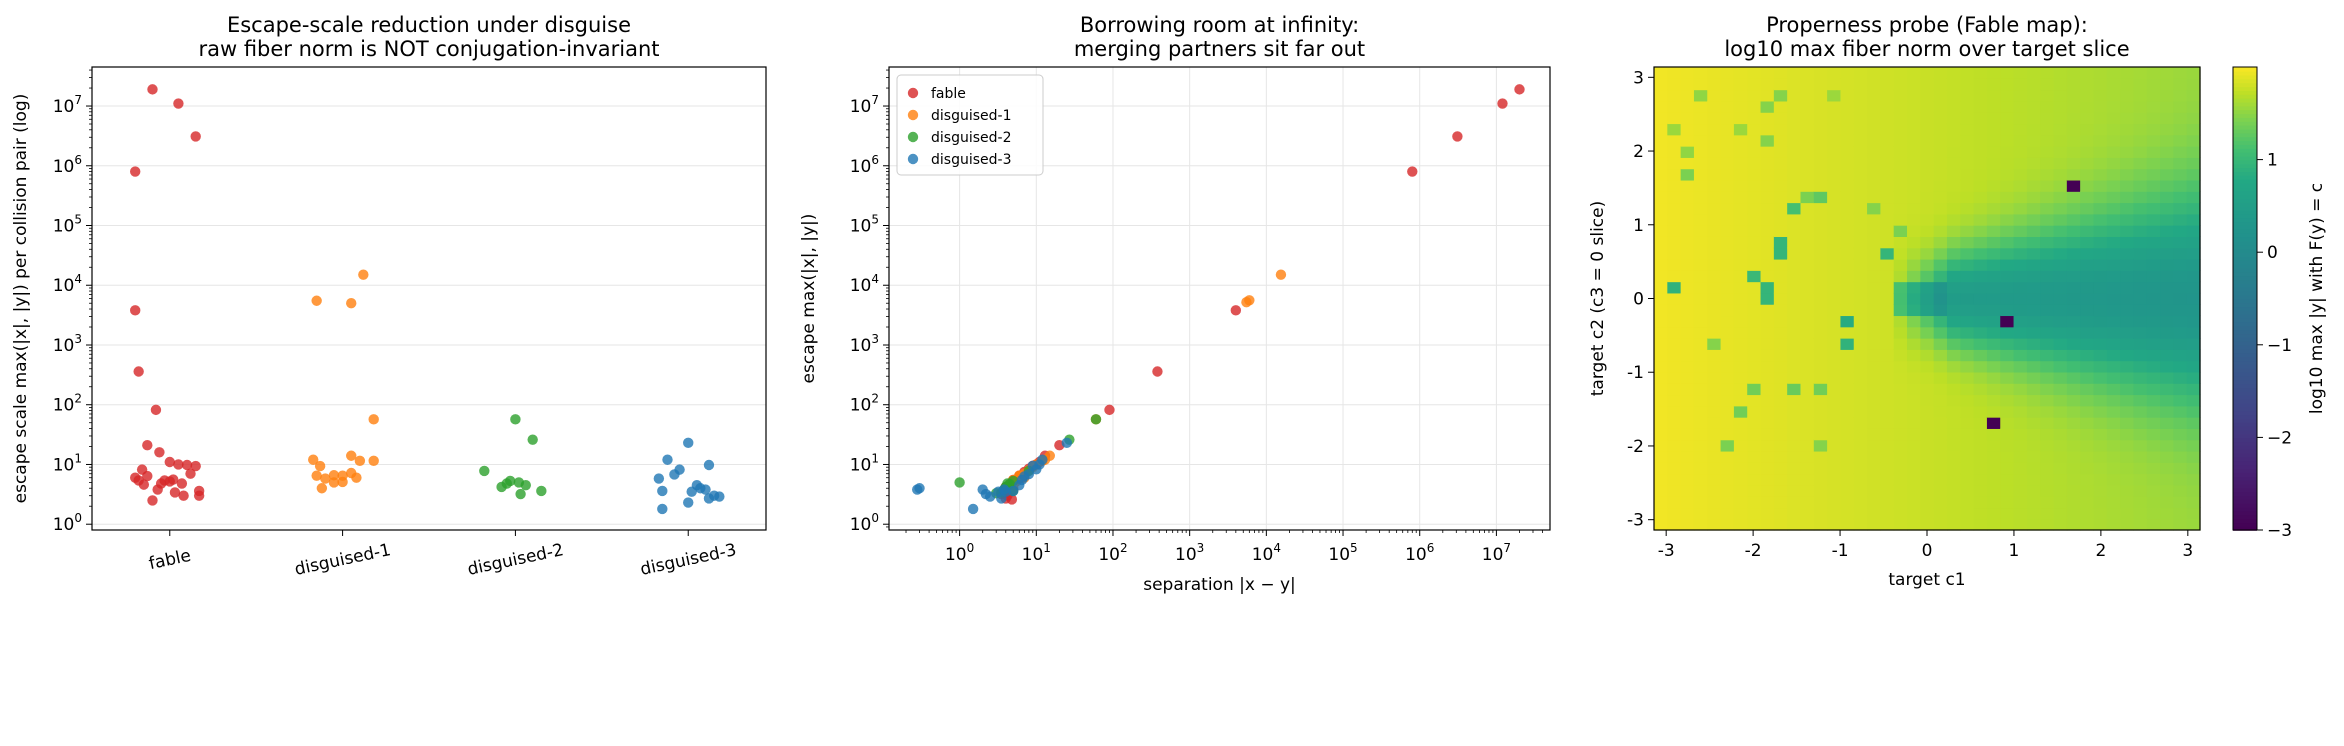 Image resolution: width=2344 pixels, height=746 pixels. Describe the element at coordinates (864, 165) in the screenshot. I see `y-tick-label: 106` at that location.